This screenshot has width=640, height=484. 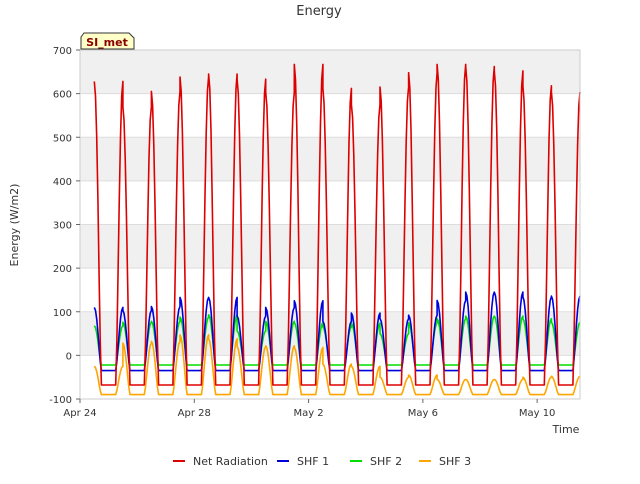 I want to click on legend-label: SHF 1, so click(x=313, y=461).